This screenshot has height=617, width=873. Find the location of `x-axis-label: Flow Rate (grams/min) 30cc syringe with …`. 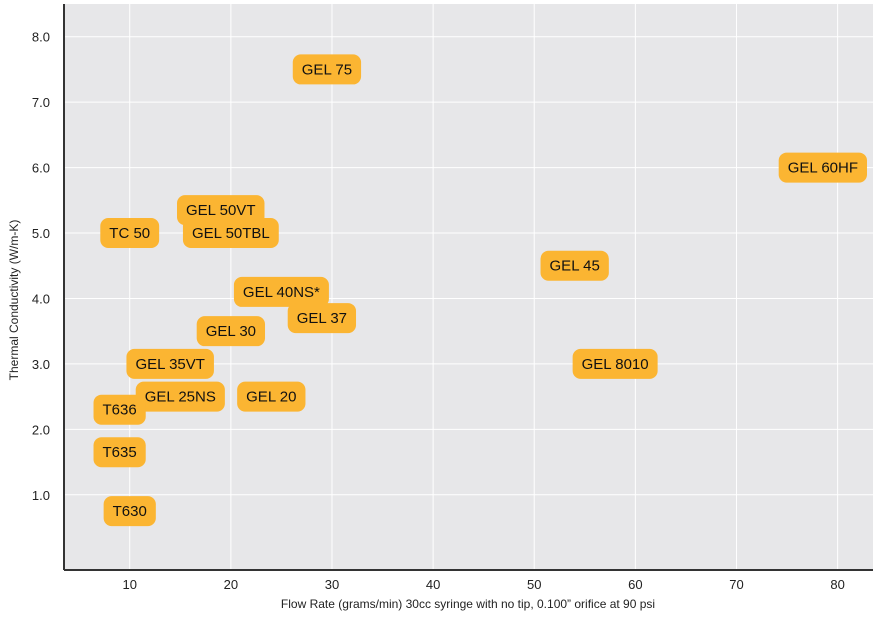

x-axis-label: Flow Rate (grams/min) 30cc syringe with … is located at coordinates (468, 604).